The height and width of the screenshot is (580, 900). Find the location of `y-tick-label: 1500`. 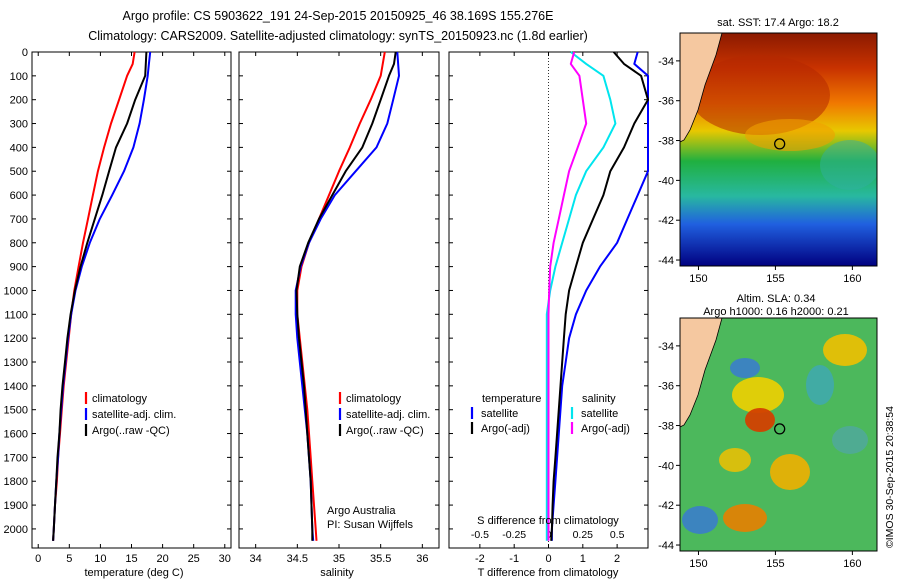

y-tick-label: 1500 is located at coordinates (16, 411).